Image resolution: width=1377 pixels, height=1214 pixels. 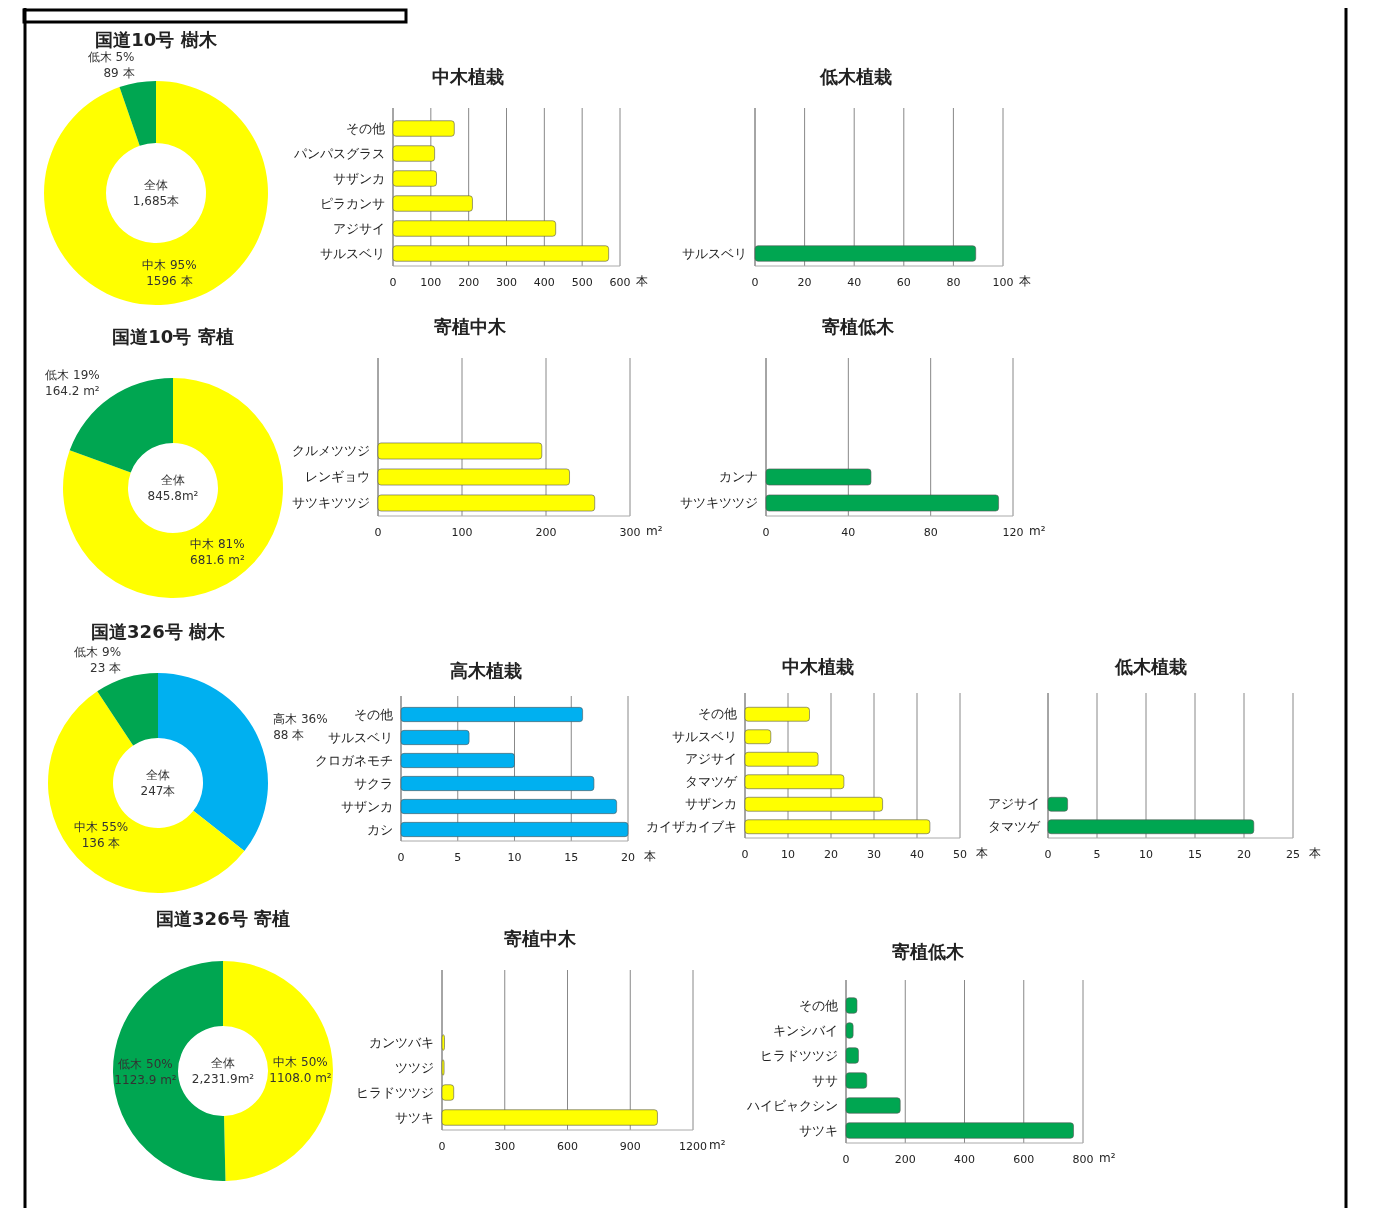 I want to click on x-tick-label: 800, so click(x=1083, y=1159).